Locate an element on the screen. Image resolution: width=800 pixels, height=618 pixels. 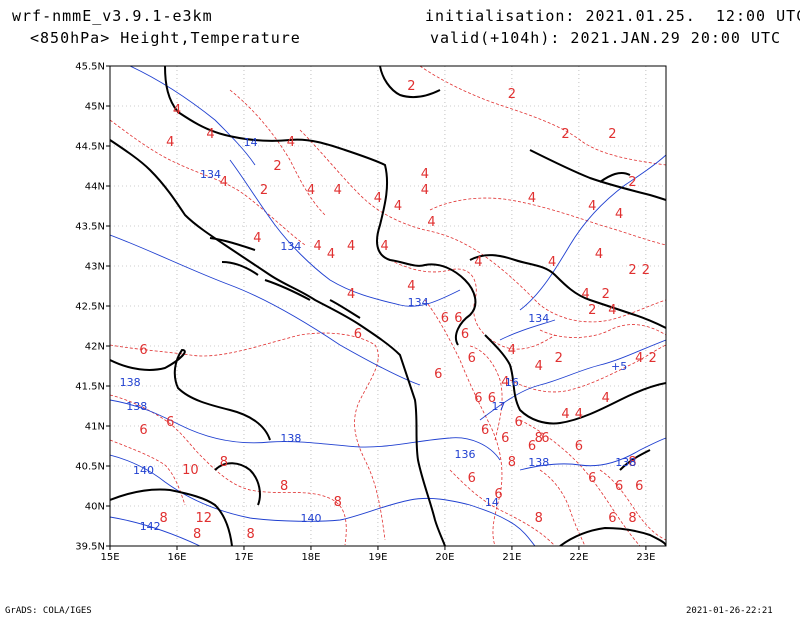
lon-tick-label: 22E is located at coordinates (578, 557).